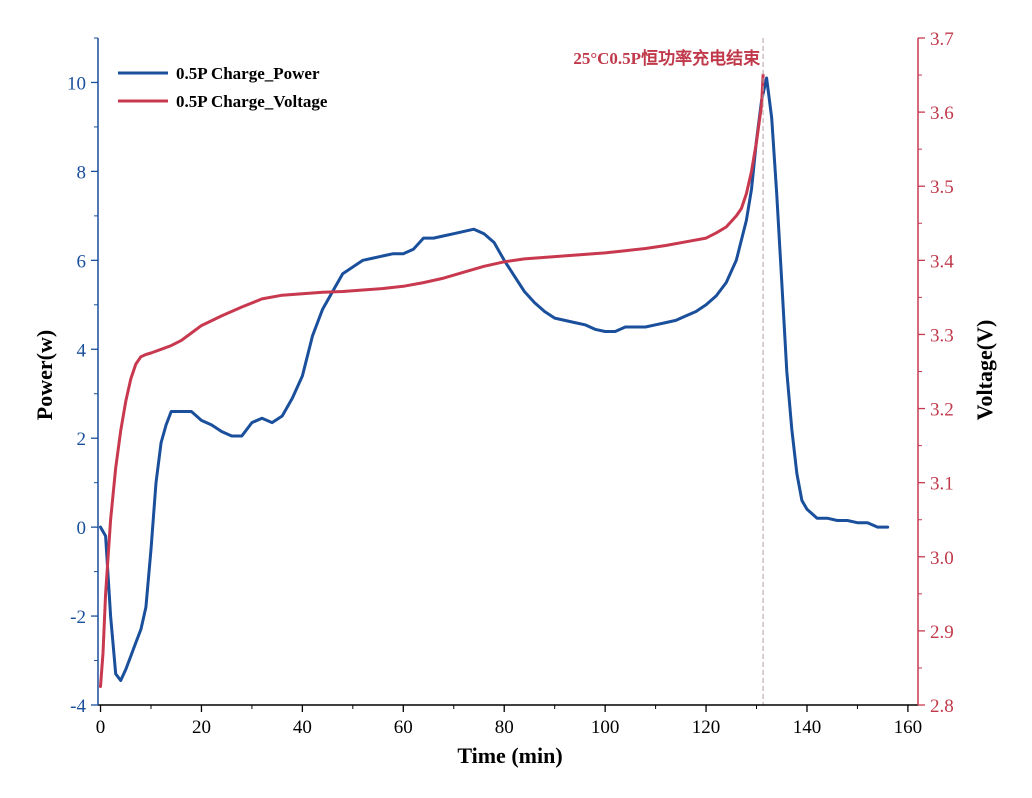  Describe the element at coordinates (942, 410) in the screenshot. I see `y-right-tick-label: 3.2` at that location.